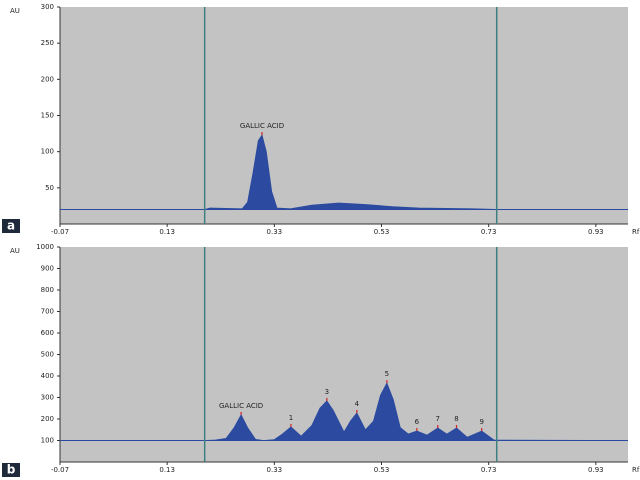 This screenshot has width=640, height=480. What do you see at coordinates (47, 376) in the screenshot?
I see `y-tick-label: 400` at bounding box center [47, 376].